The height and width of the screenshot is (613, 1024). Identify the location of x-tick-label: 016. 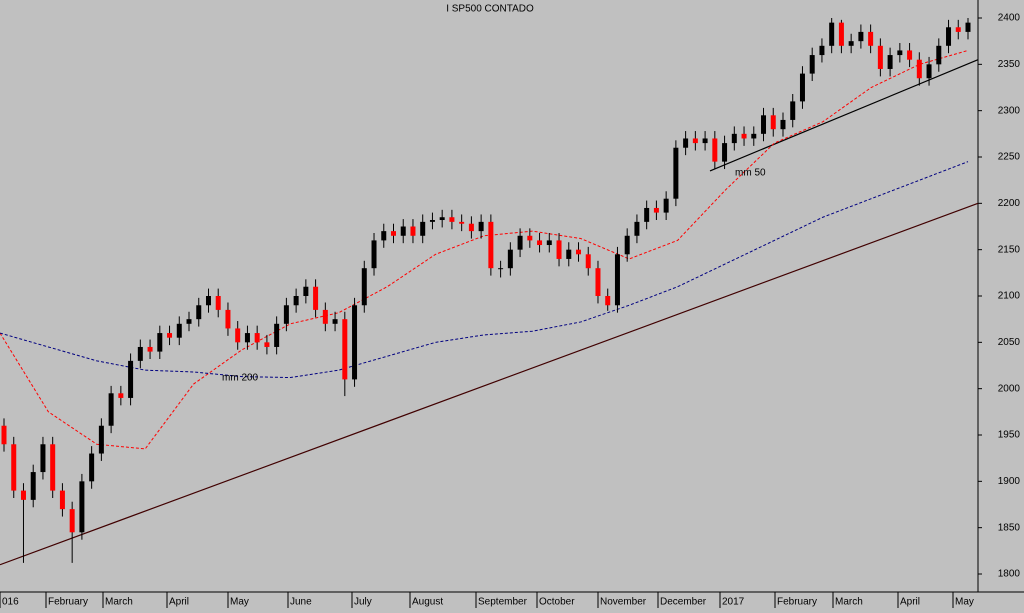
(10, 602).